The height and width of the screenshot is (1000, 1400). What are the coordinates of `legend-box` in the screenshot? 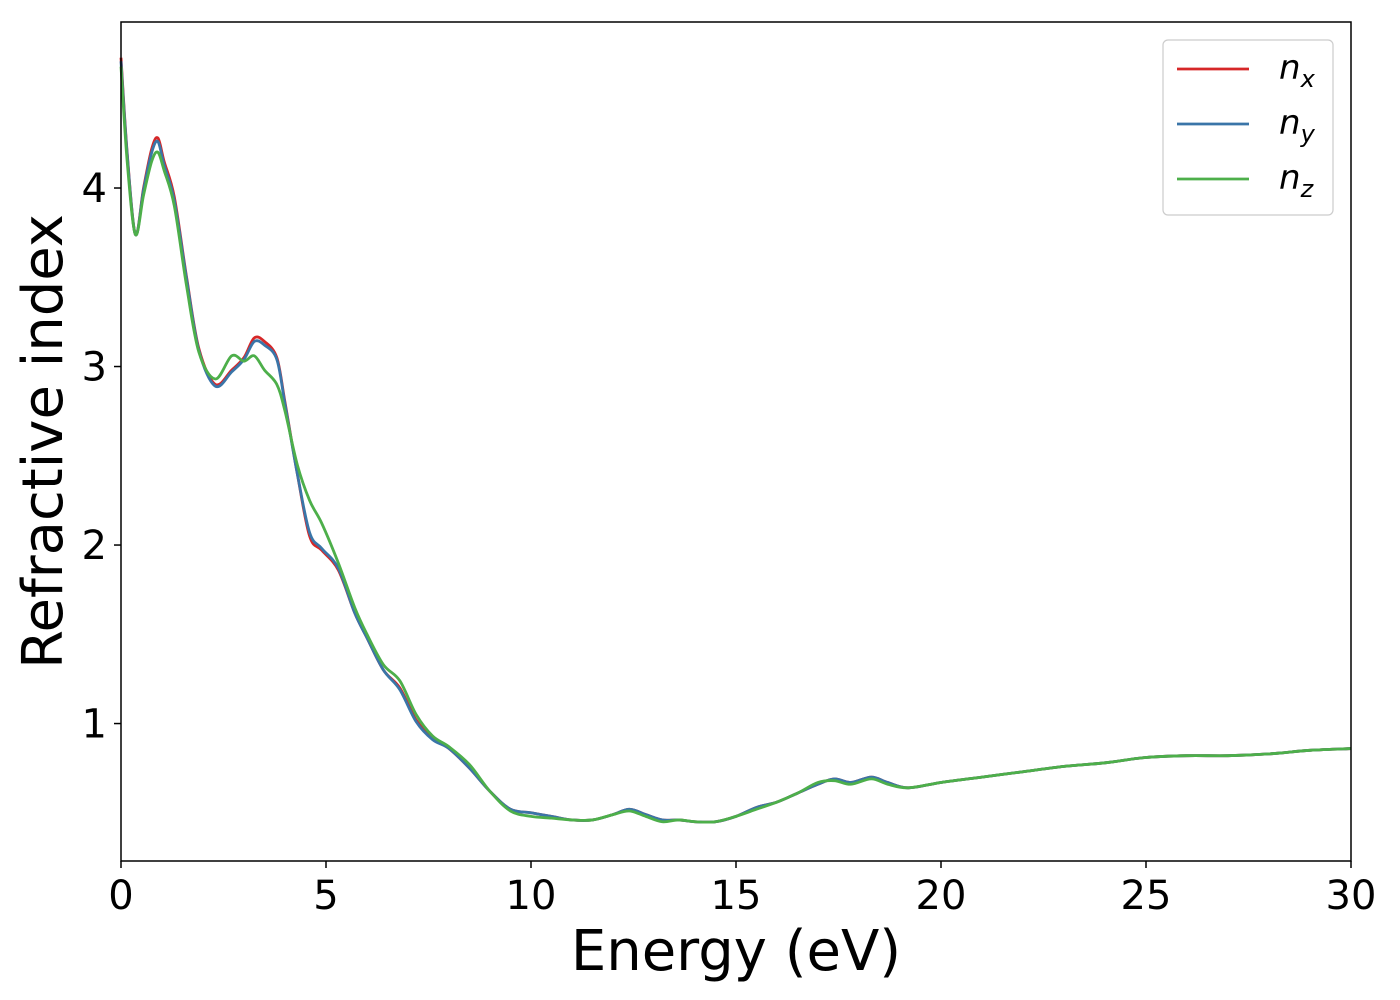 It's located at (1248, 127).